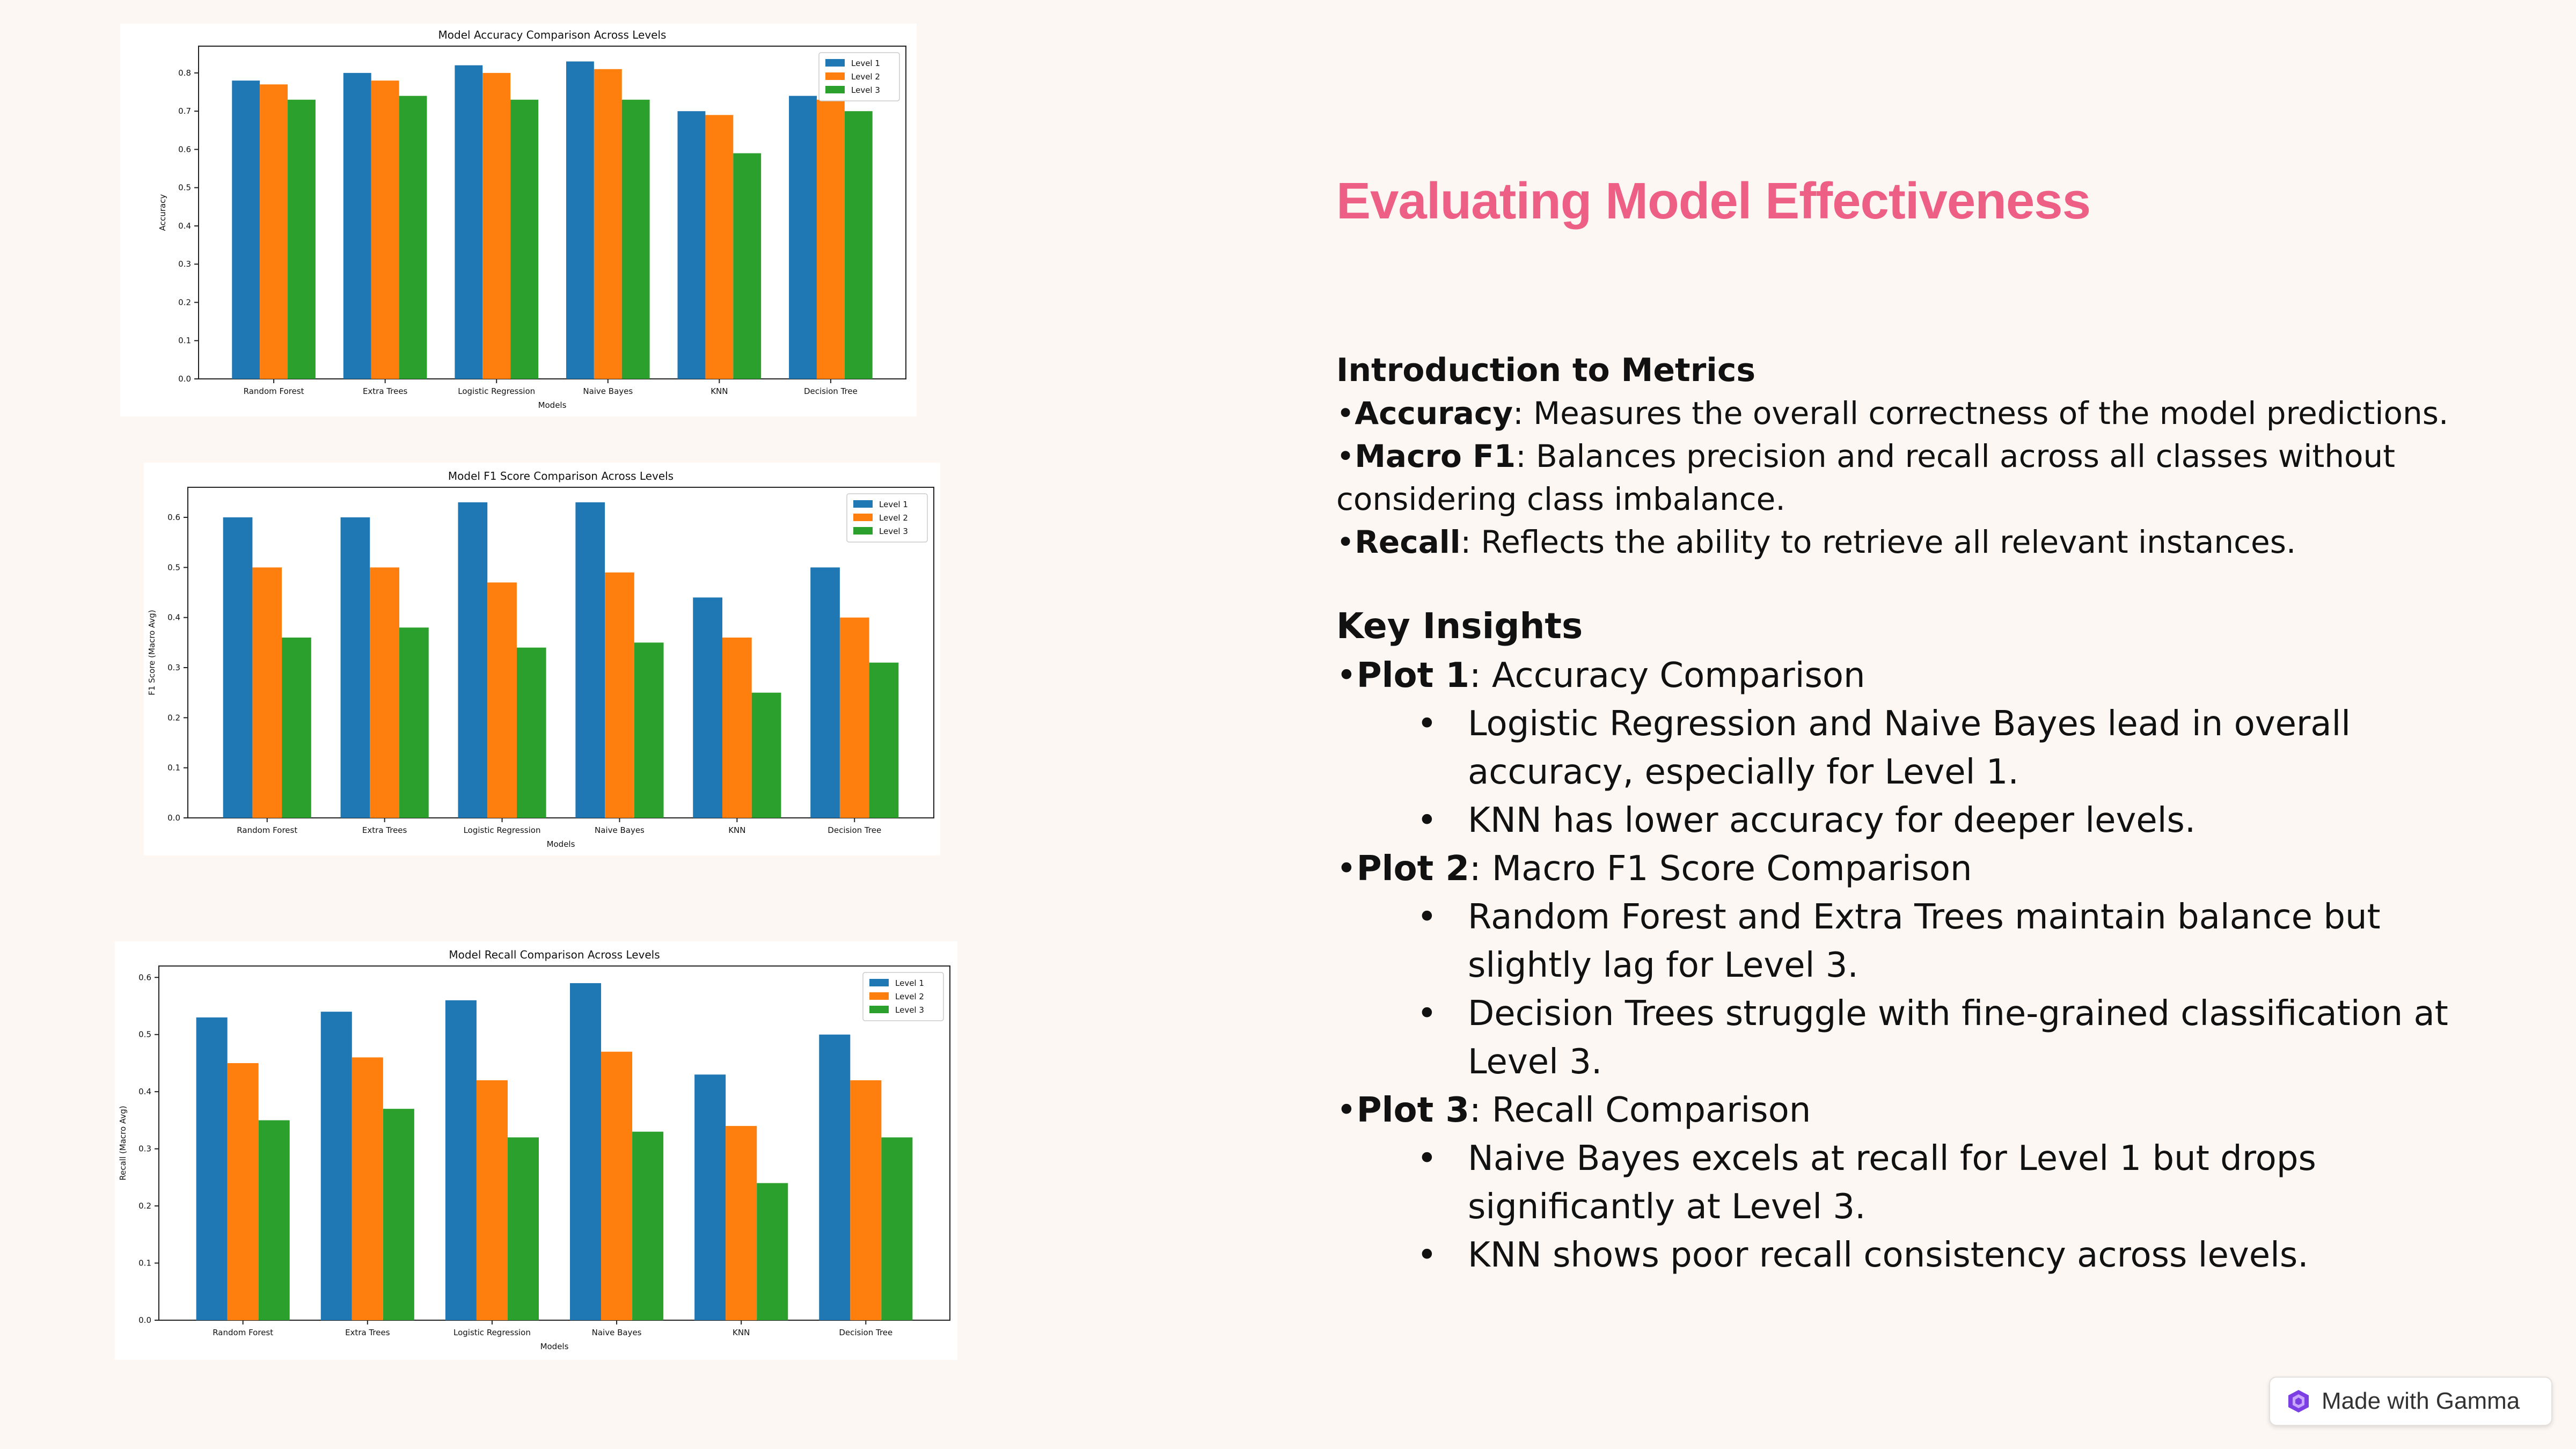 The width and height of the screenshot is (2576, 1449). What do you see at coordinates (184, 73) in the screenshot?
I see `y-tick-label: 0.8` at bounding box center [184, 73].